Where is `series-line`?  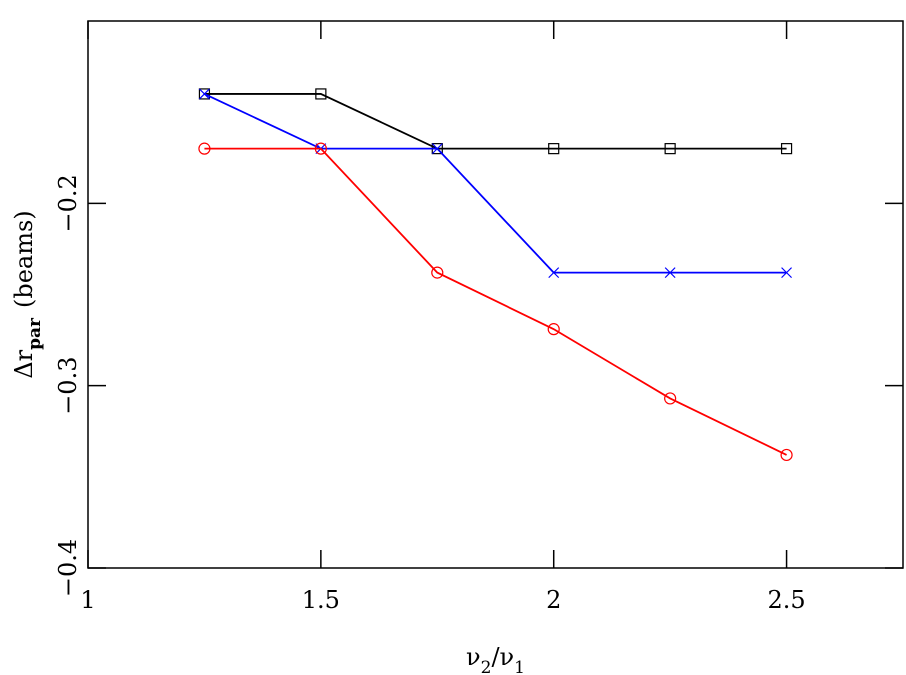 series-line is located at coordinates (495, 121).